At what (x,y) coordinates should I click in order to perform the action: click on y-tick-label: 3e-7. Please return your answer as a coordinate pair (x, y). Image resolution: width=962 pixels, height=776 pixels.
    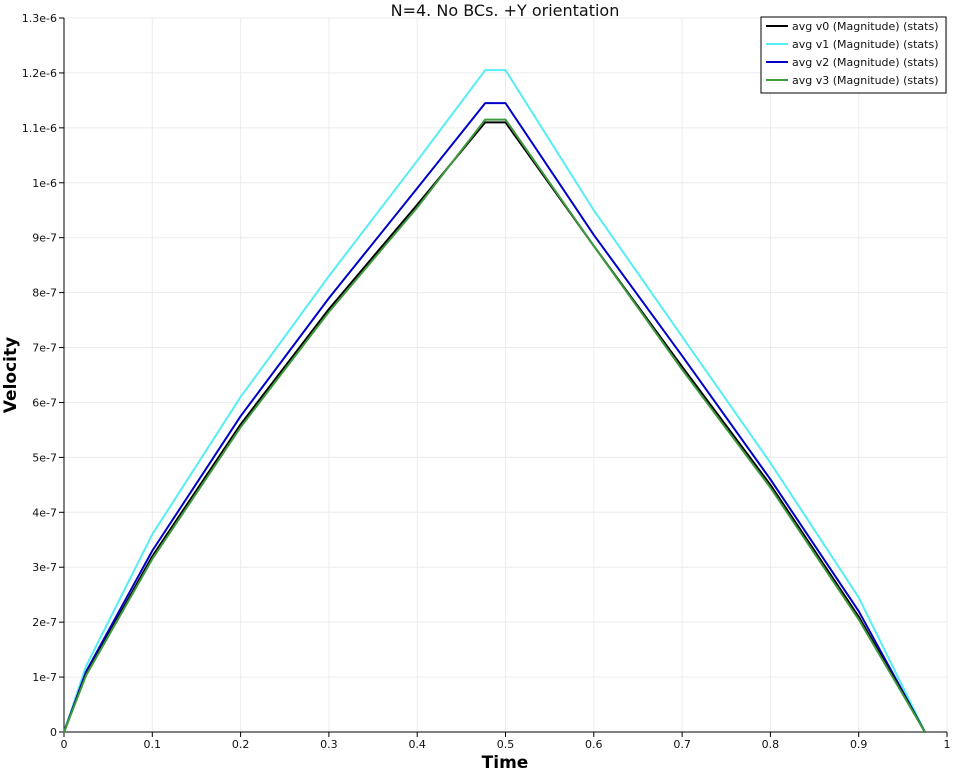
    Looking at the image, I should click on (44, 567).